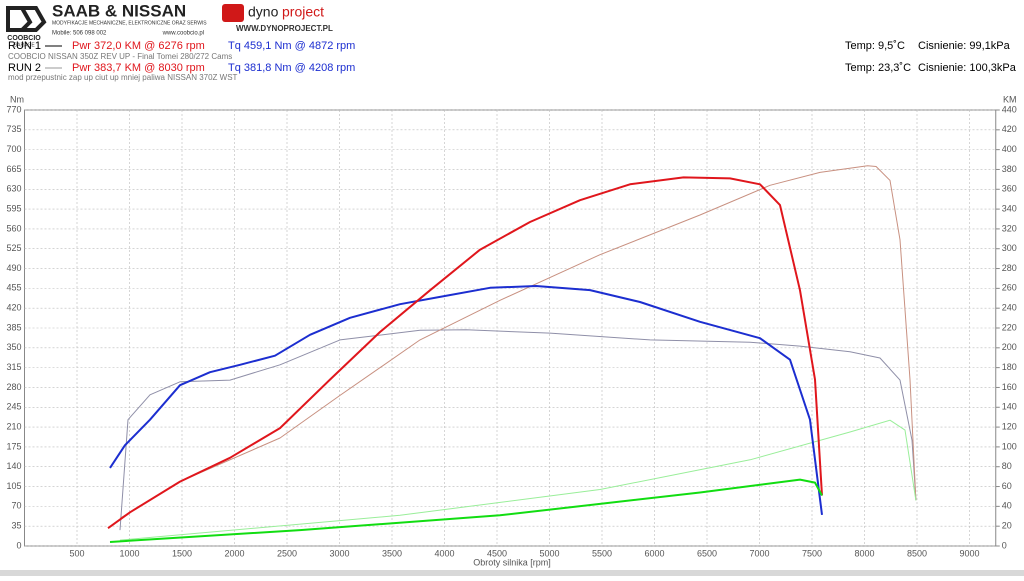 This screenshot has width=1024, height=581. I want to click on y2-tick-label: 380, so click(1009, 169).